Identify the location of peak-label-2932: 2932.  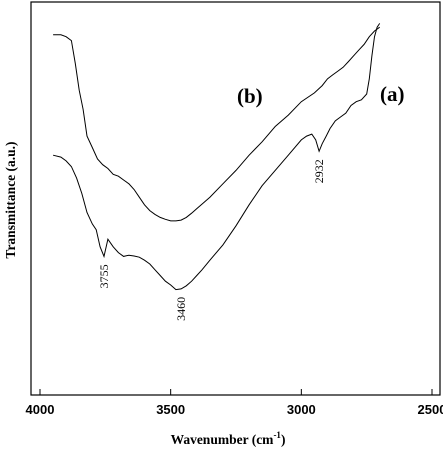
(319, 171).